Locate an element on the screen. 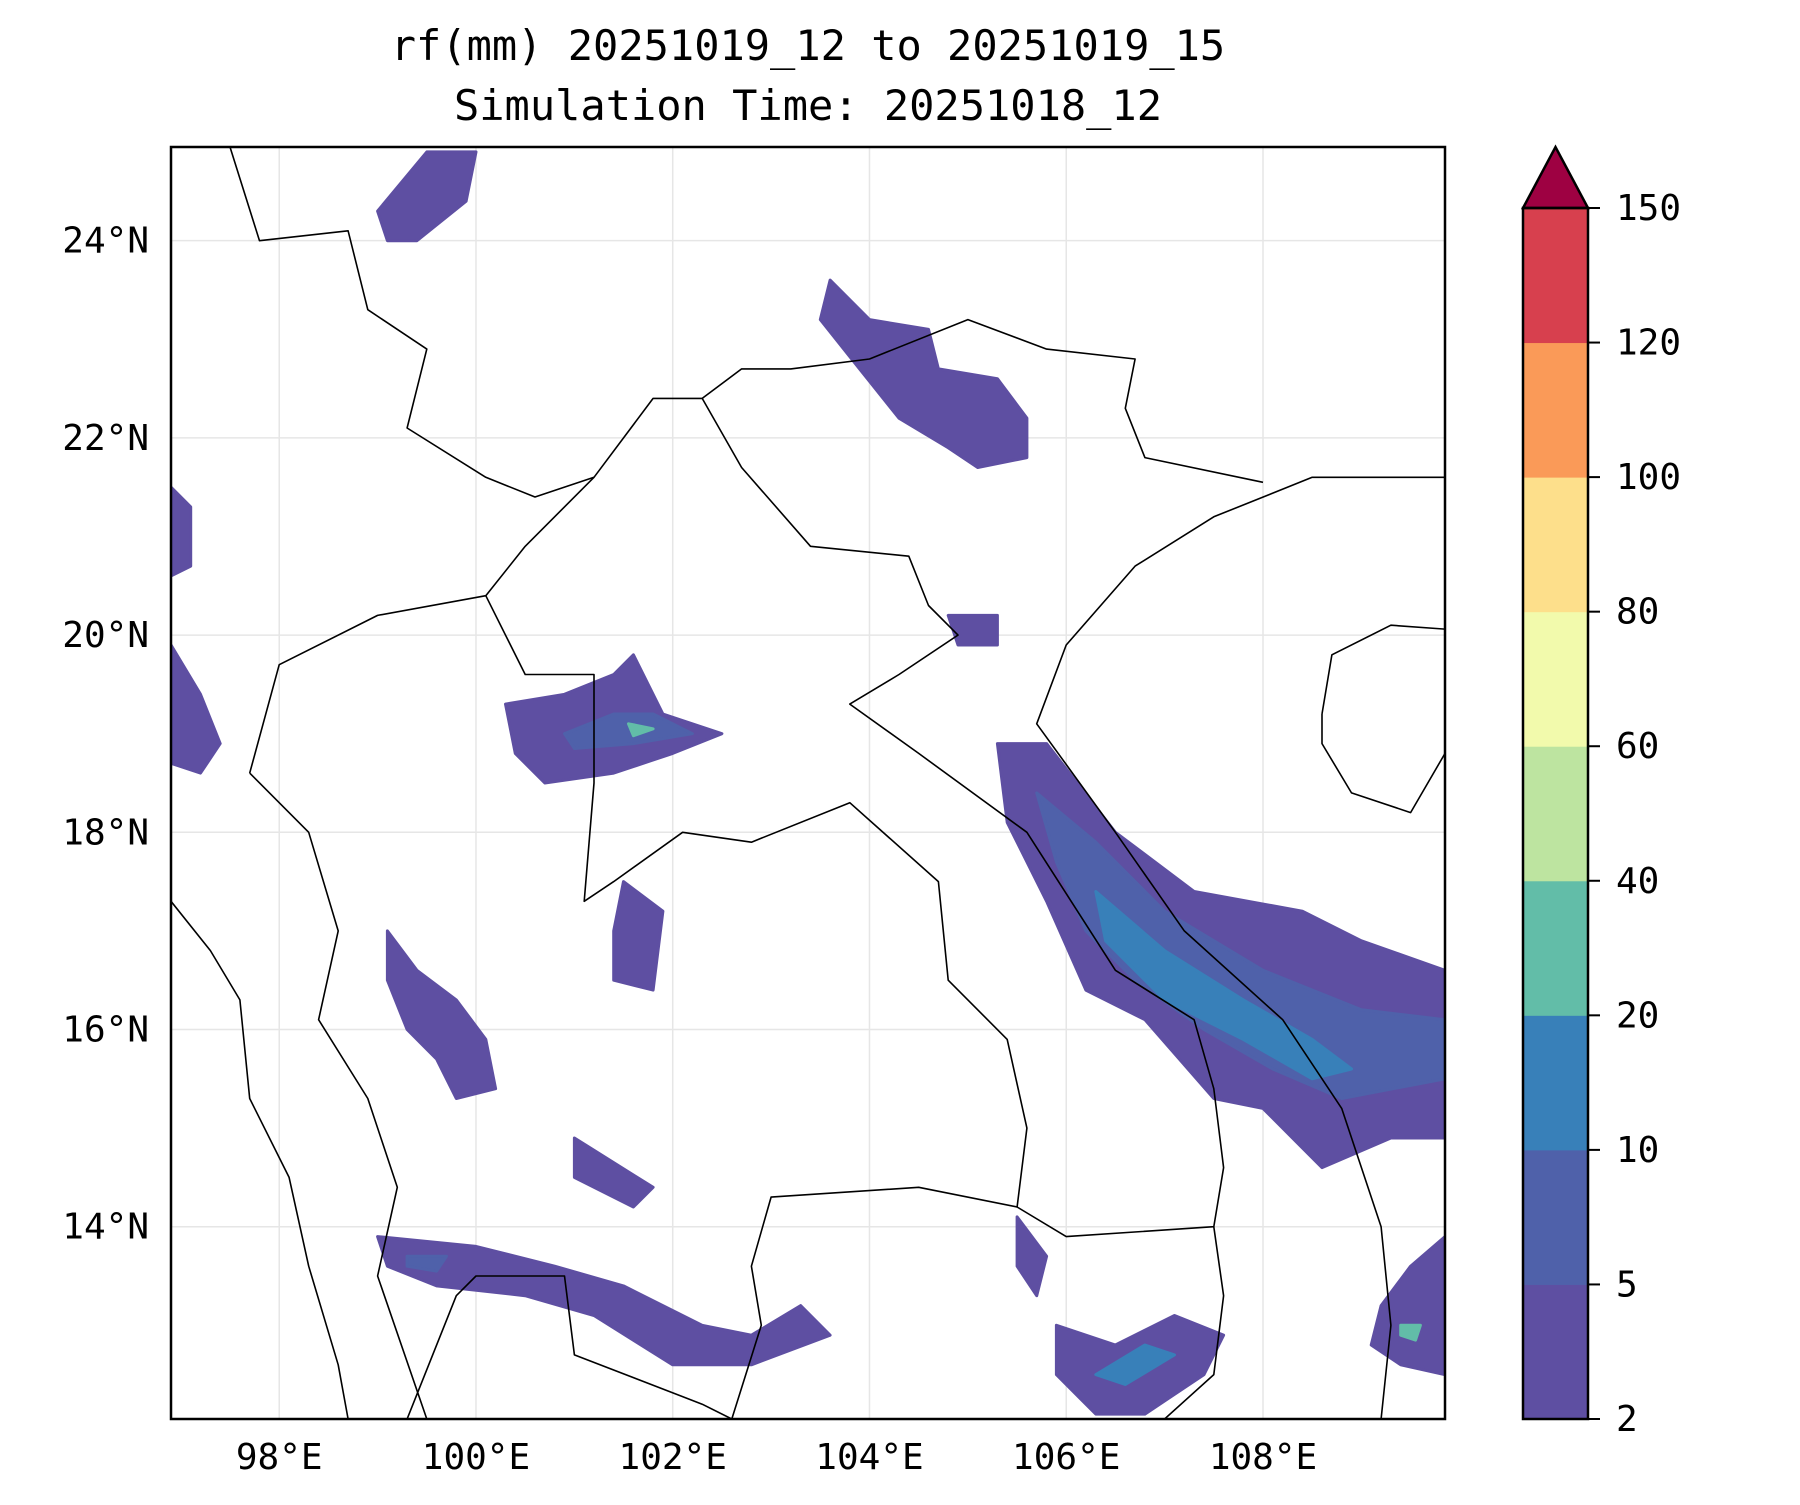  y-tick-label: 24°N is located at coordinates (105, 241).